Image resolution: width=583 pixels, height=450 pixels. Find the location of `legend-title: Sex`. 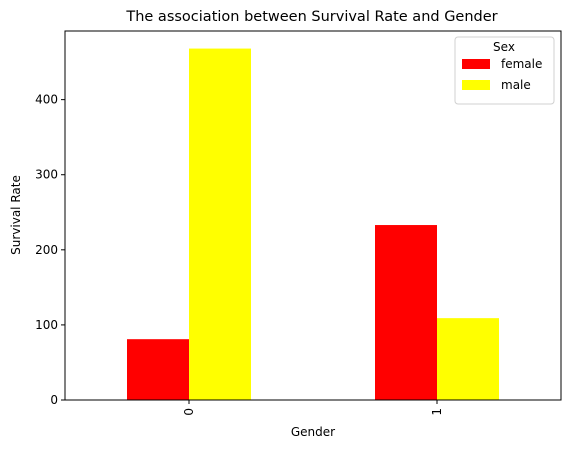

legend-title: Sex is located at coordinates (504, 47).